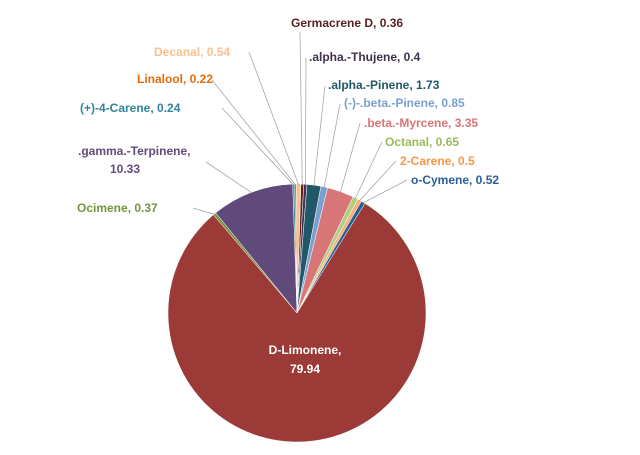 This screenshot has height=455, width=640. Describe the element at coordinates (404, 103) in the screenshot. I see `label-beta-pinene: (-)-.beta.-Pinene, 0.85` at that location.